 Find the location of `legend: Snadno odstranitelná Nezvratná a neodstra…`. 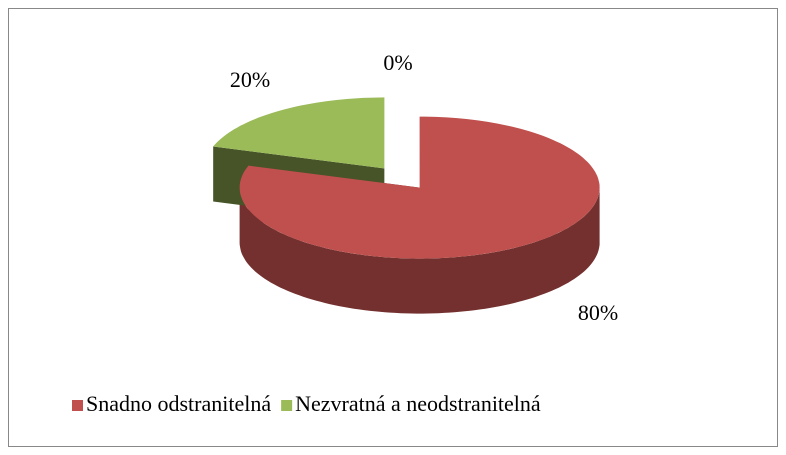

legend: Snadno odstranitelná Nezvratná a neodstra… is located at coordinates (306, 403).